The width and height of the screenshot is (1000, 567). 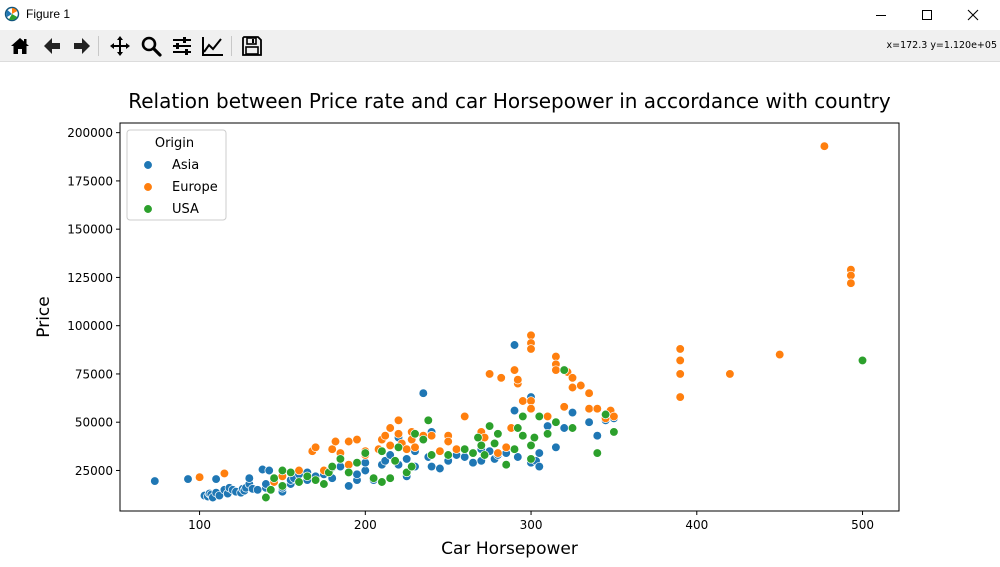 I want to click on pan-button, so click(x=120, y=46).